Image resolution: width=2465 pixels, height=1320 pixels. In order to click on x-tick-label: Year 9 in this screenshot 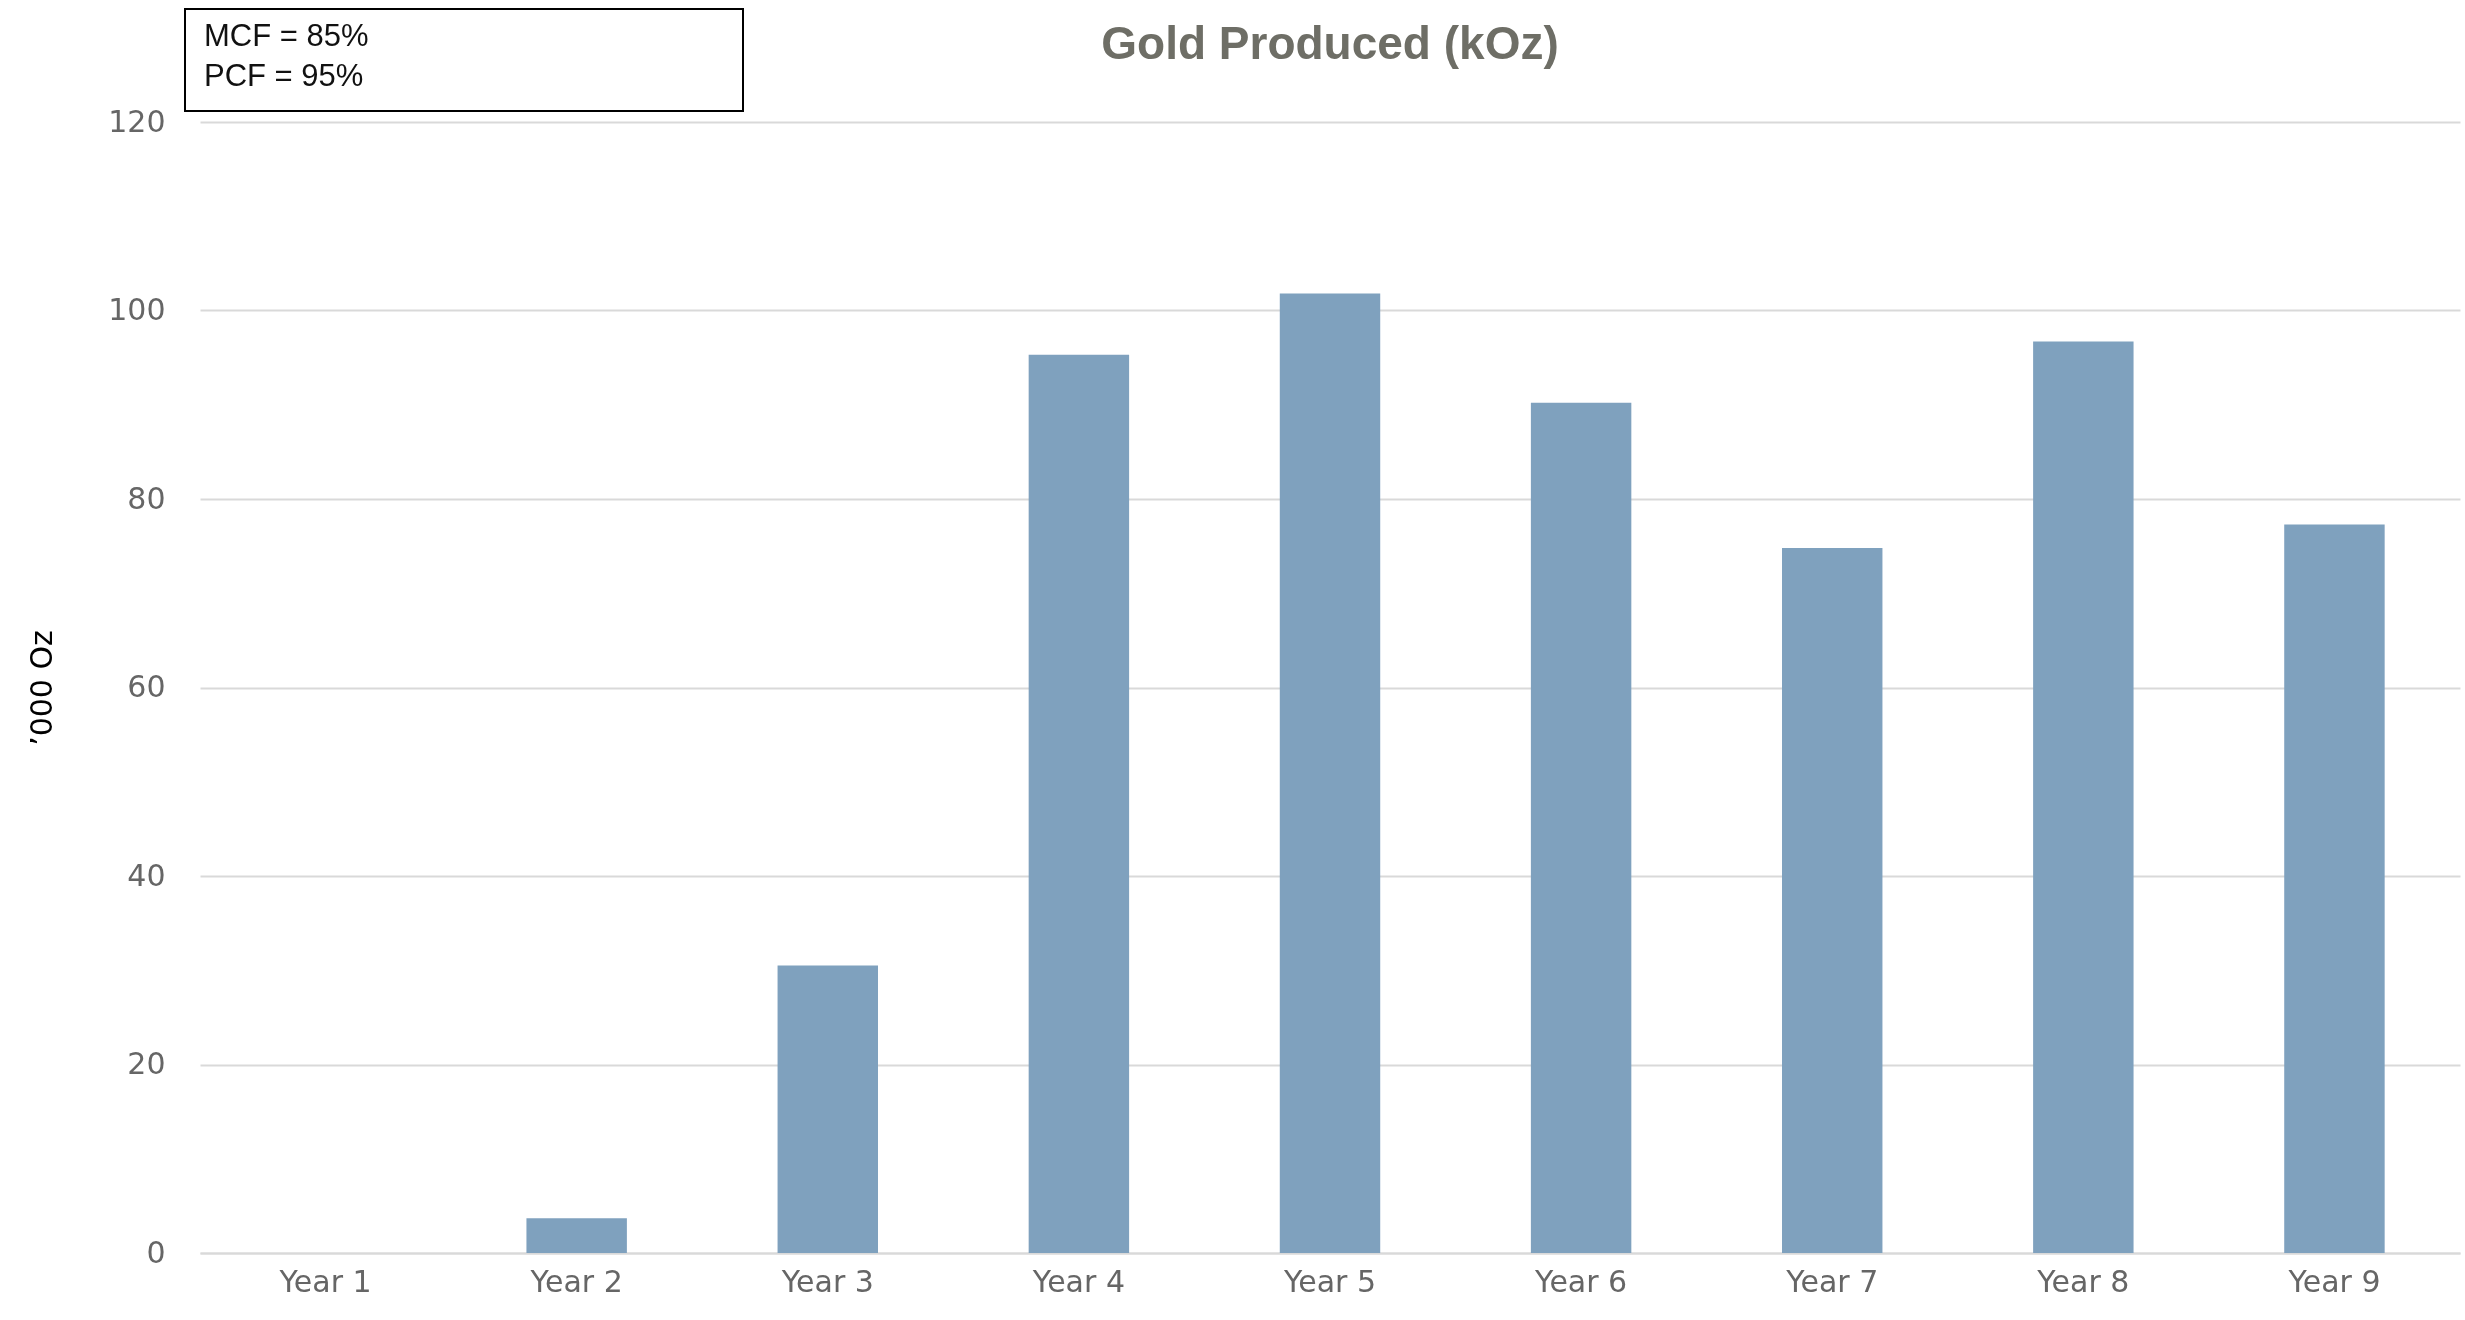, I will do `click(2334, 1281)`.